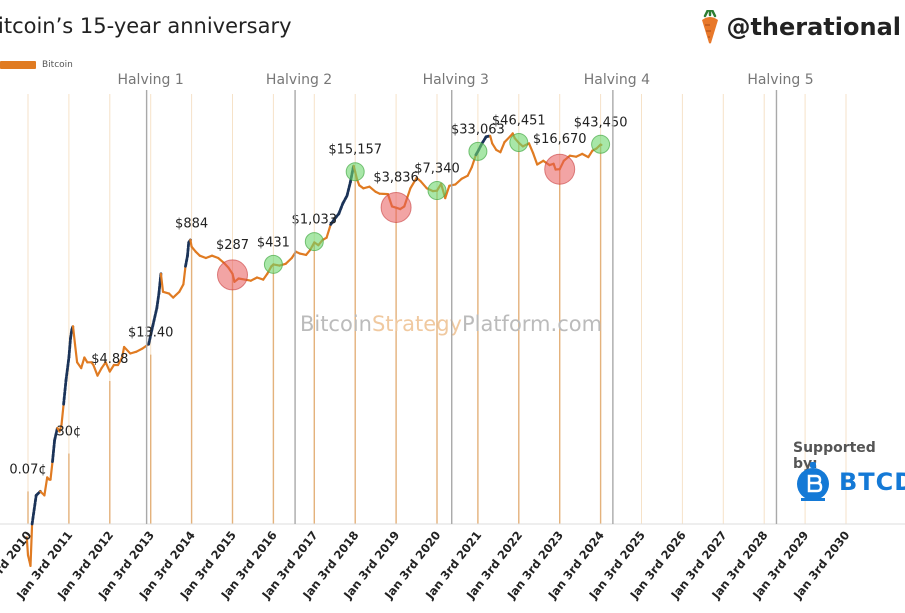 The height and width of the screenshot is (613, 905). I want to click on halving-label: Halving 5, so click(780, 80).